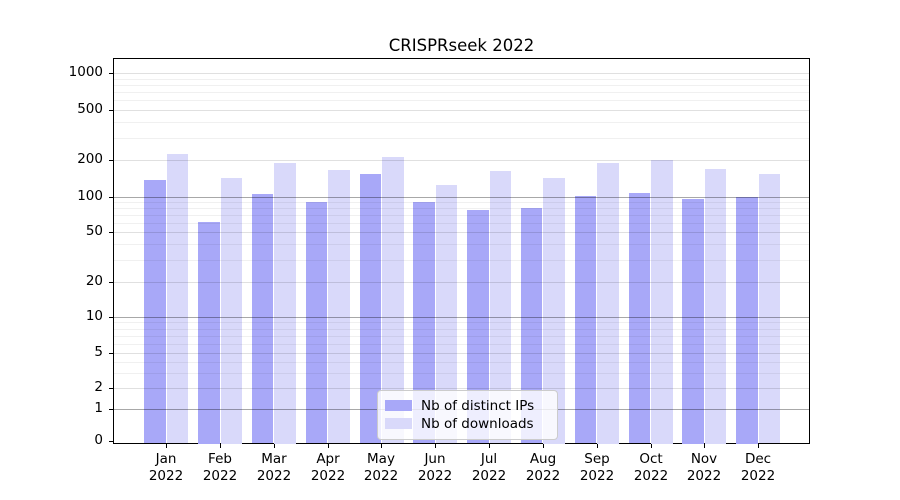 Image resolution: width=900 pixels, height=500 pixels. Describe the element at coordinates (478, 405) in the screenshot. I see `legend-label-distinct-ips: Nb of distinct IPs` at that location.